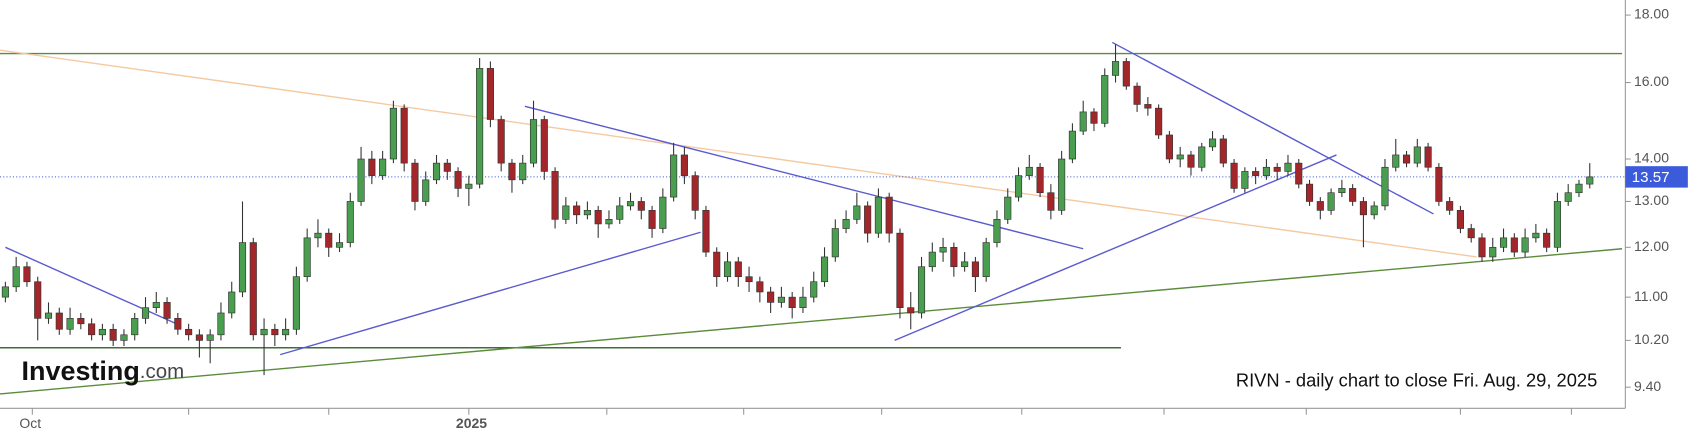 The width and height of the screenshot is (1690, 434). I want to click on last-price-box, so click(1656, 177).